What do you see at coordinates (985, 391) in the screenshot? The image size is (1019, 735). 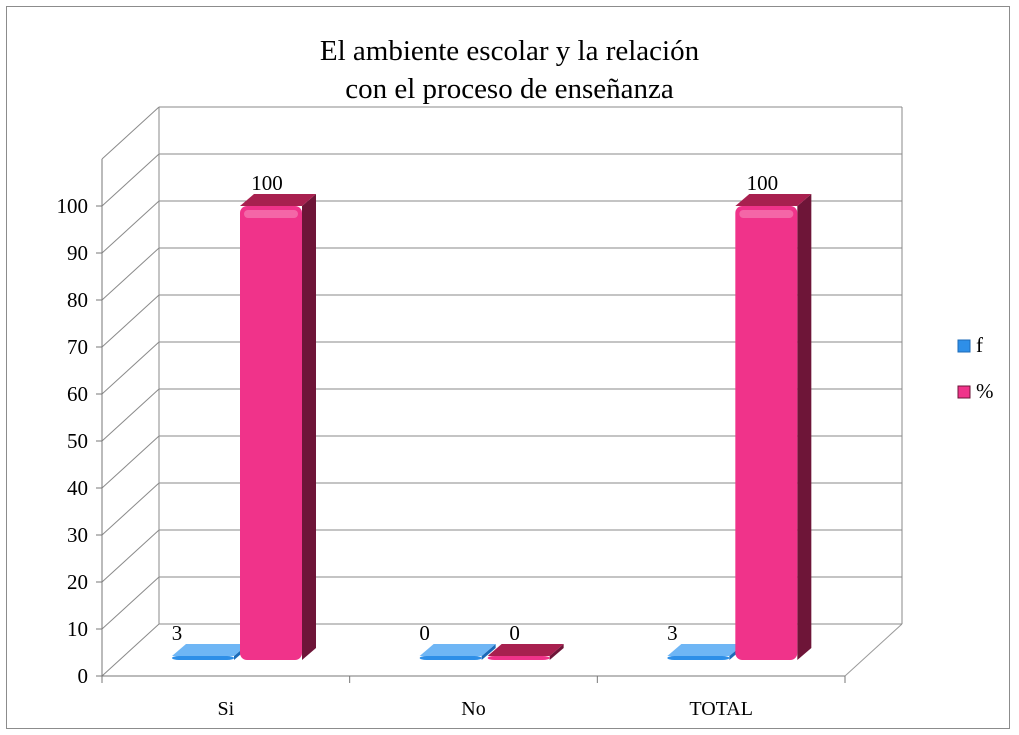 I see `legend-label: %` at bounding box center [985, 391].